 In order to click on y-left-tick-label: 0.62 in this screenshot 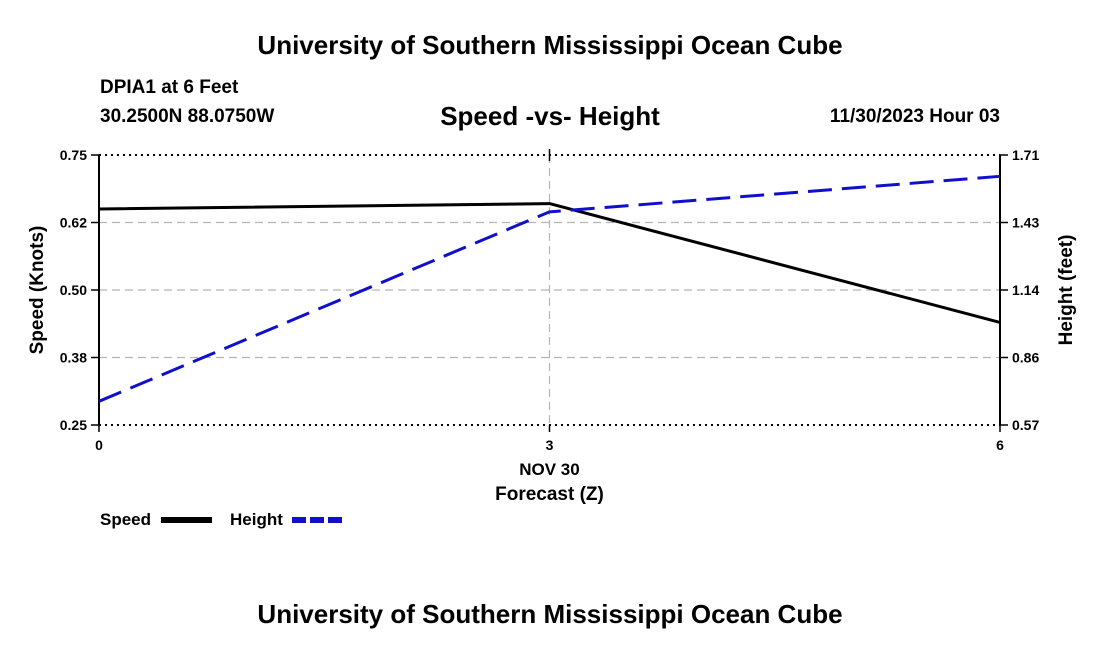, I will do `click(73, 223)`.